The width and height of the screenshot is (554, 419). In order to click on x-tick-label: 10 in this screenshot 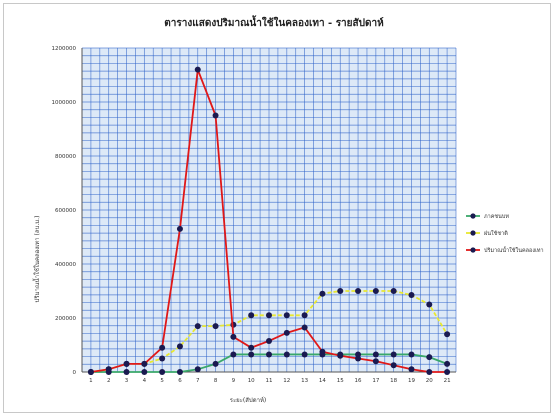, I will do `click(251, 381)`.